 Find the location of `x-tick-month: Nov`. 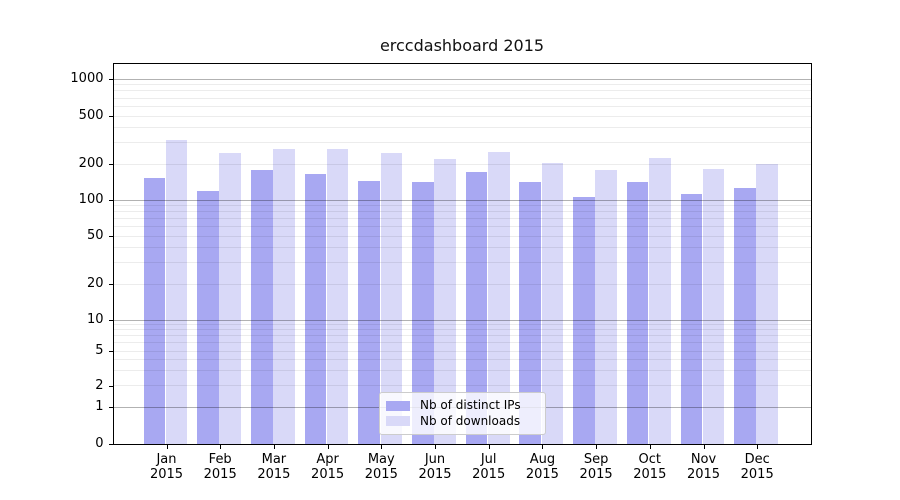

x-tick-month: Nov is located at coordinates (703, 459).